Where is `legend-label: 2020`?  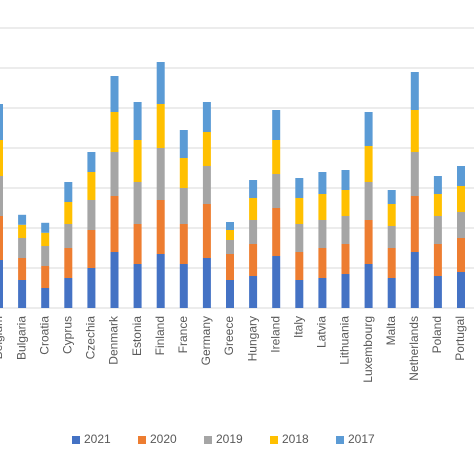
legend-label: 2020 is located at coordinates (163, 439).